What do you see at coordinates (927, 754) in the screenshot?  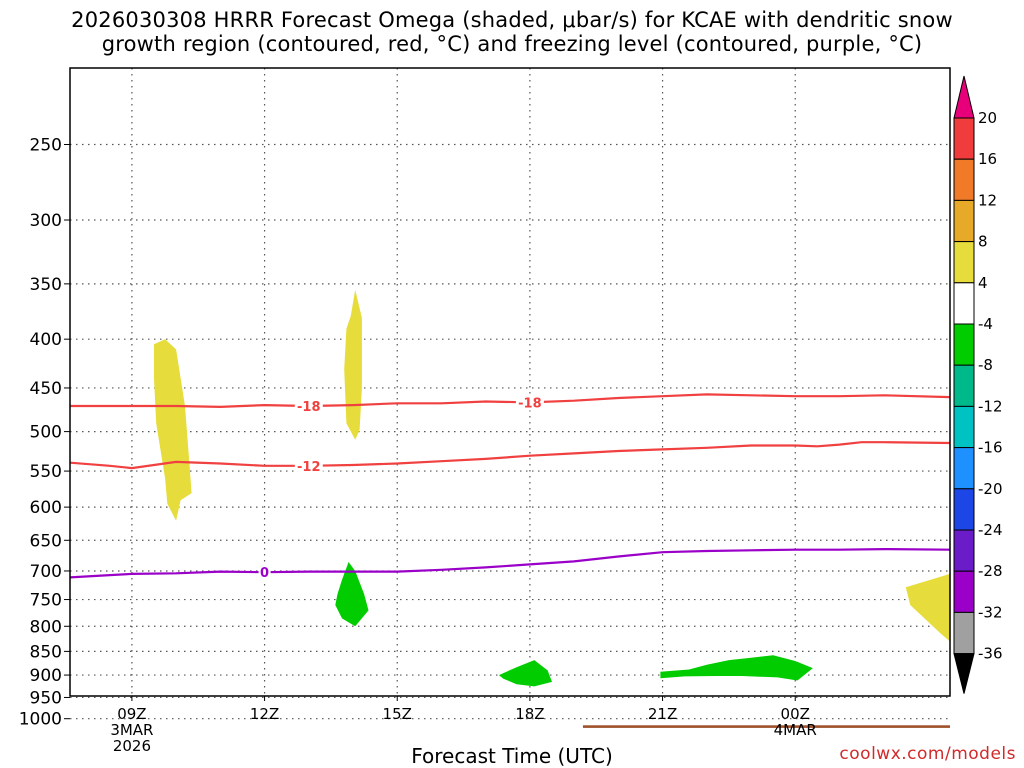 I see `credit-link: coolwx.com/models` at bounding box center [927, 754].